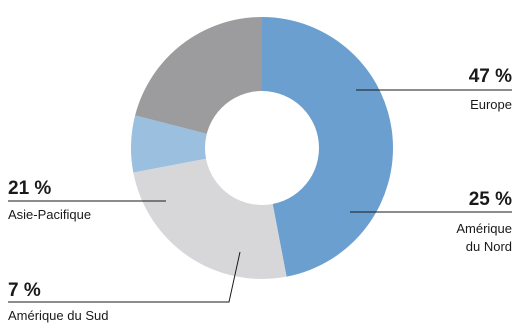 The width and height of the screenshot is (516, 324). I want to click on value-label-europe: 47 %, so click(490, 76).